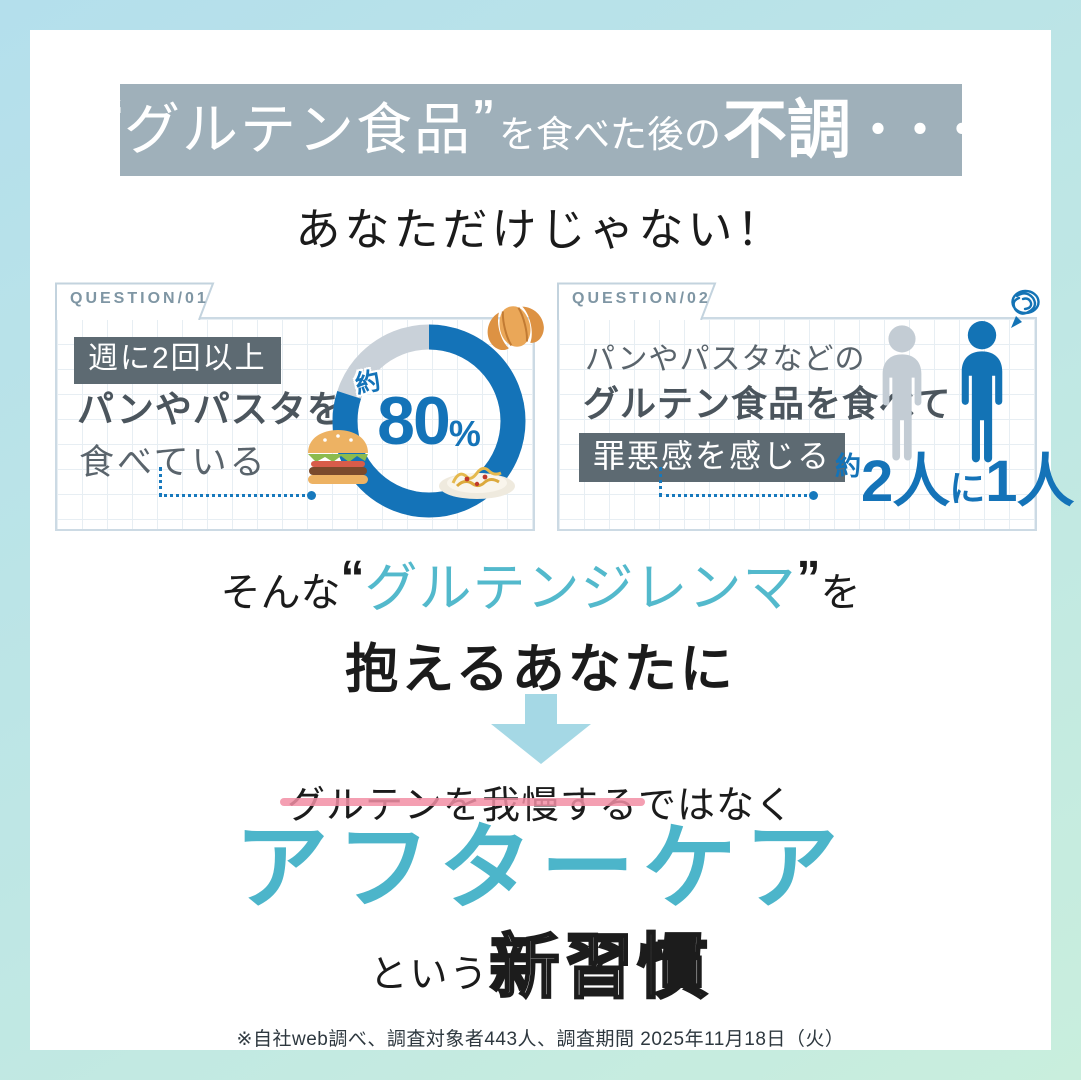  Describe the element at coordinates (177, 360) in the screenshot. I see `highlight-badge: 週に2回以上` at that location.